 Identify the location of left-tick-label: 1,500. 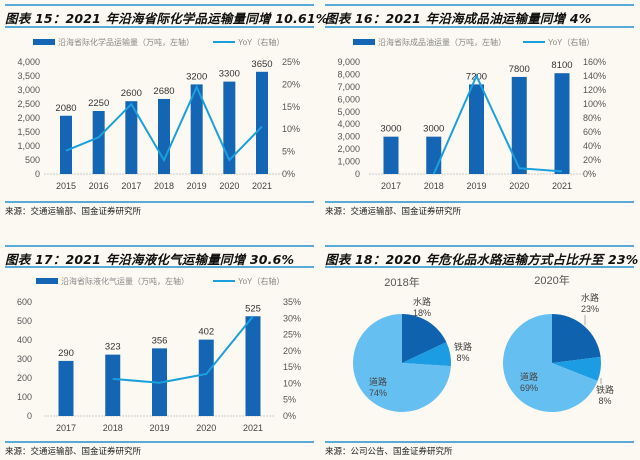
(28, 132).